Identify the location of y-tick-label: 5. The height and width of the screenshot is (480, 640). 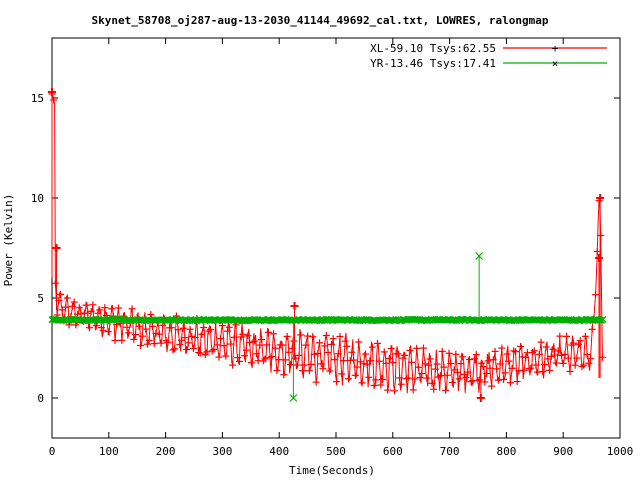
(40, 298).